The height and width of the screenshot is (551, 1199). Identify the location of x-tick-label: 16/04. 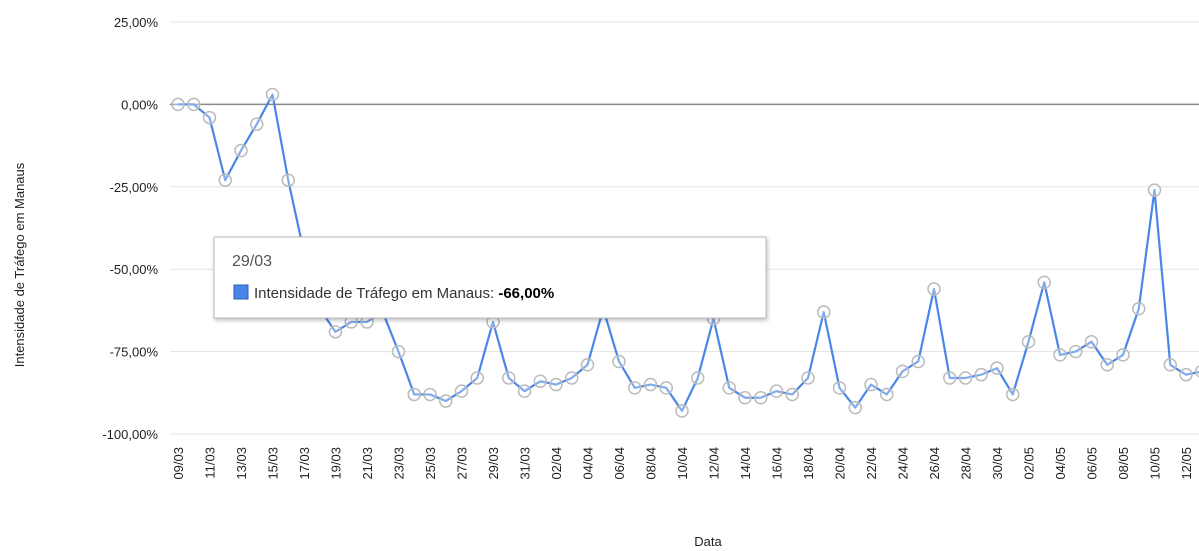
(777, 463).